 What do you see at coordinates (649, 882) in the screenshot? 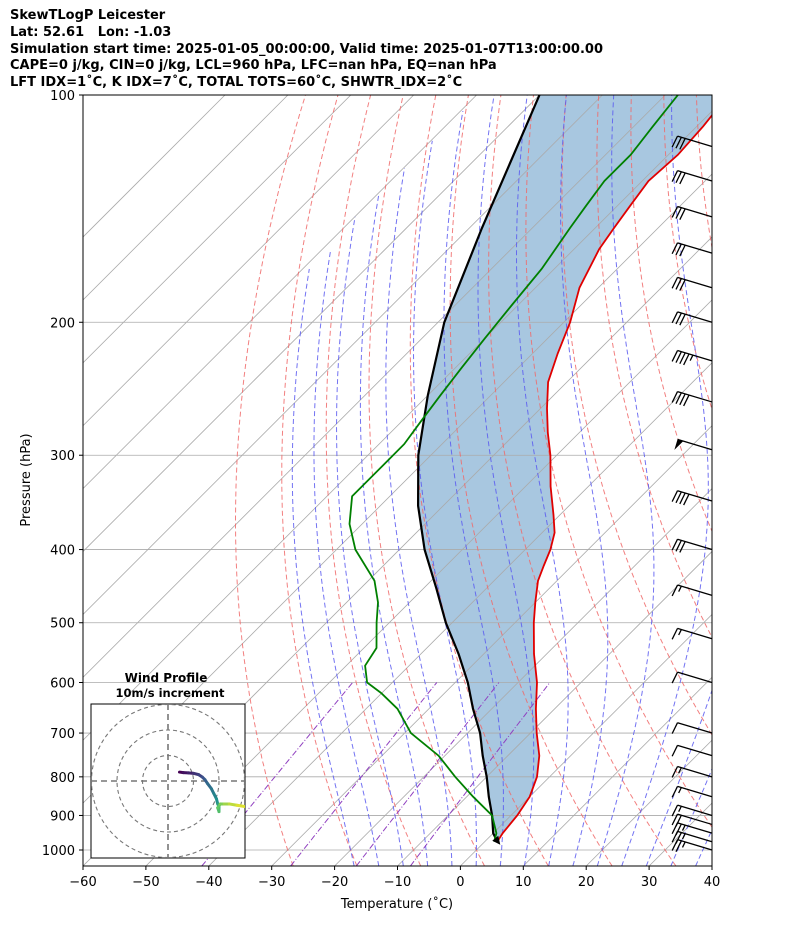
I see `x-tick-label: 30` at bounding box center [649, 882].